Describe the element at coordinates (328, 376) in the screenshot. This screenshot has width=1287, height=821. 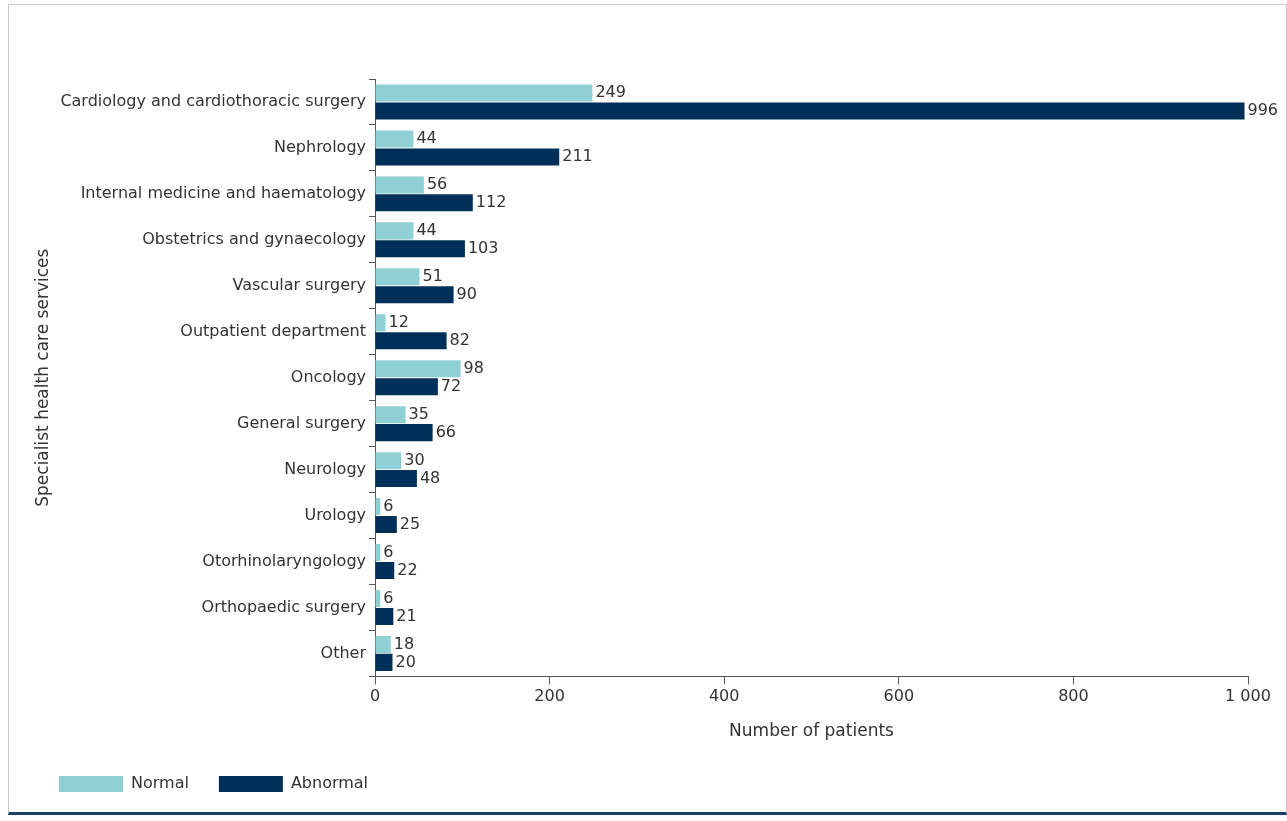
I see `y-tick-label: Oncology` at that location.